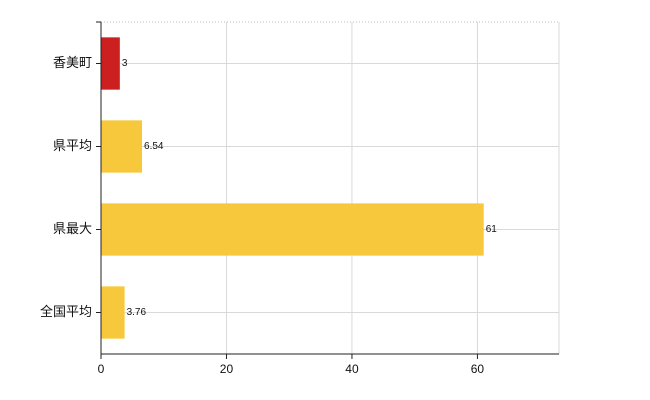 The width and height of the screenshot is (650, 400). What do you see at coordinates (66, 312) in the screenshot?
I see `category-label-3: 全国平均` at bounding box center [66, 312].